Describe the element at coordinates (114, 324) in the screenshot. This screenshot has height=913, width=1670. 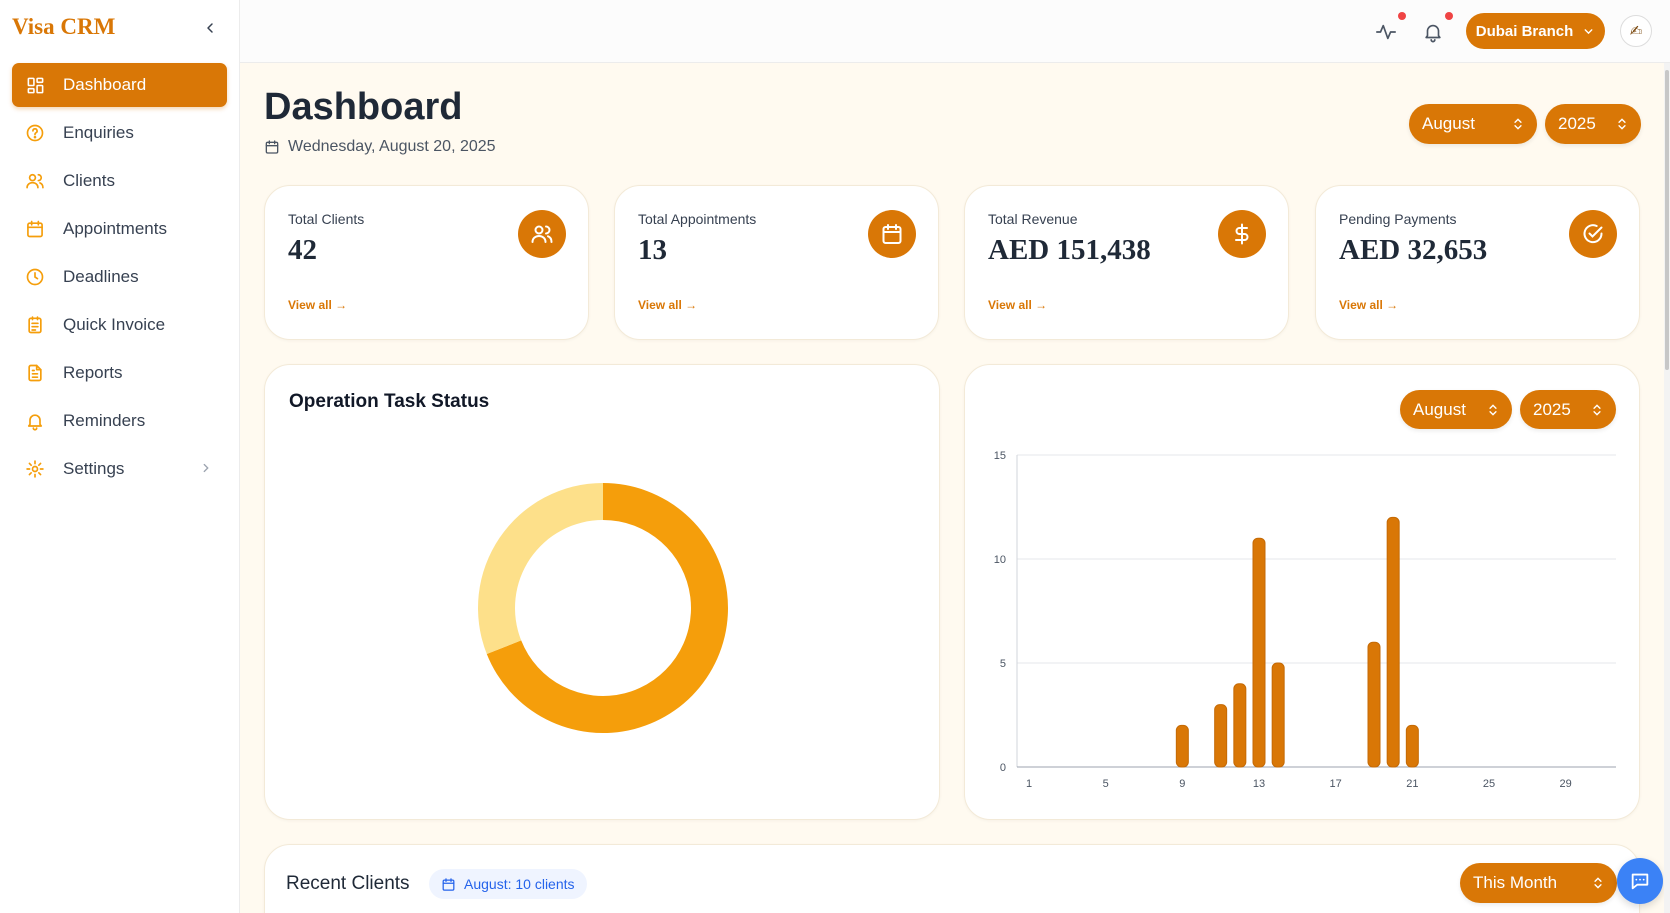
I see `sidebar-item-label: Quick Invoice` at that location.